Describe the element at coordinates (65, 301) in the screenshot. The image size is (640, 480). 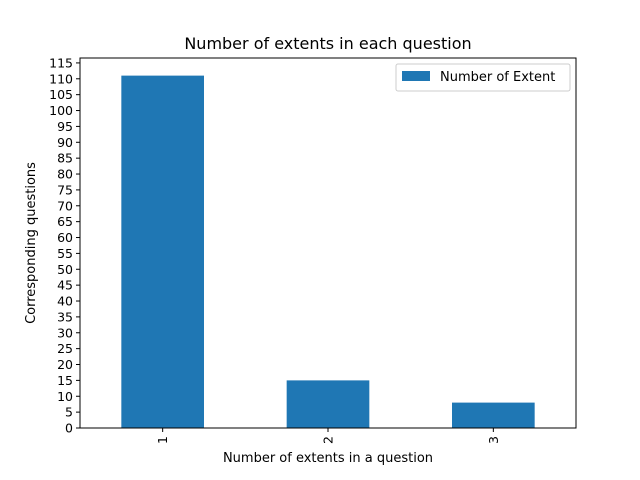
I see `y-tick-label: 40` at that location.